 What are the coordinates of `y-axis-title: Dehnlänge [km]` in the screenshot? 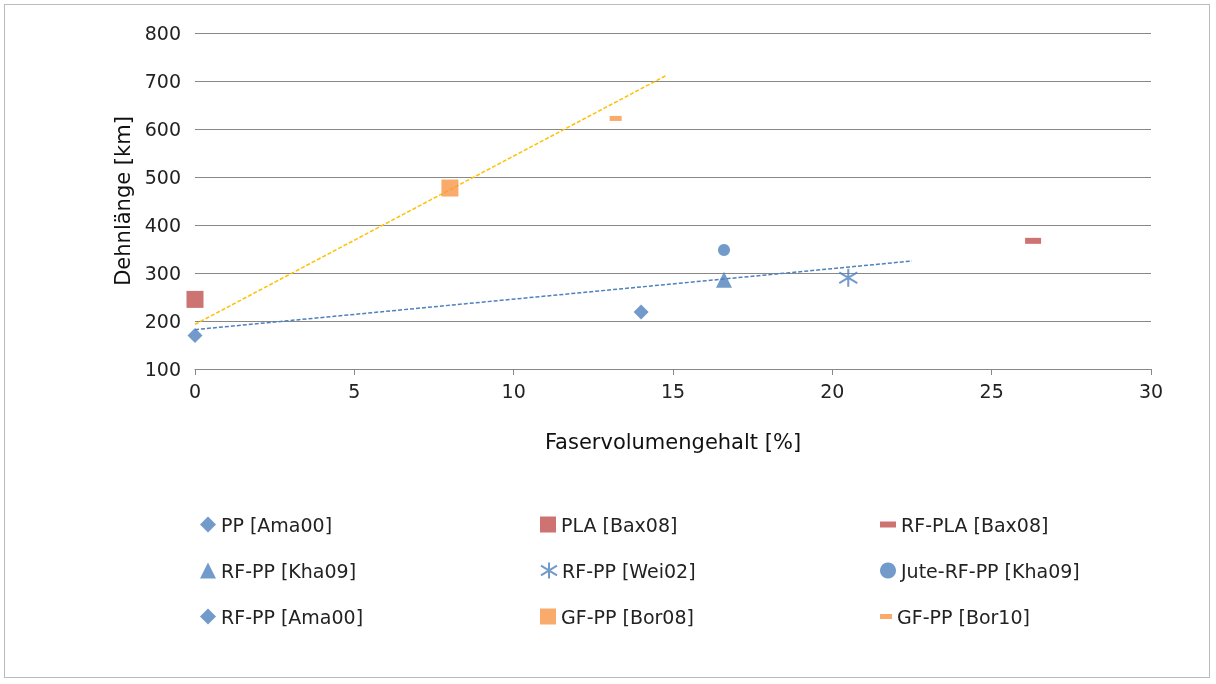 It's located at (122, 201).